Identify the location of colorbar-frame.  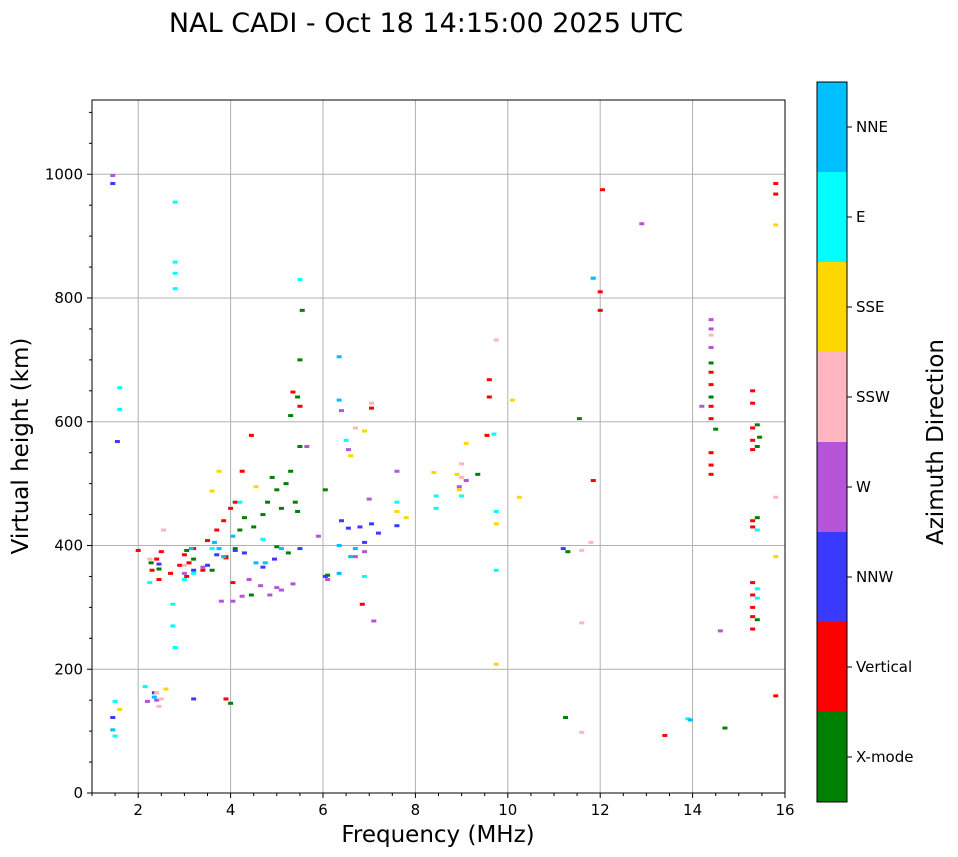
(832, 442).